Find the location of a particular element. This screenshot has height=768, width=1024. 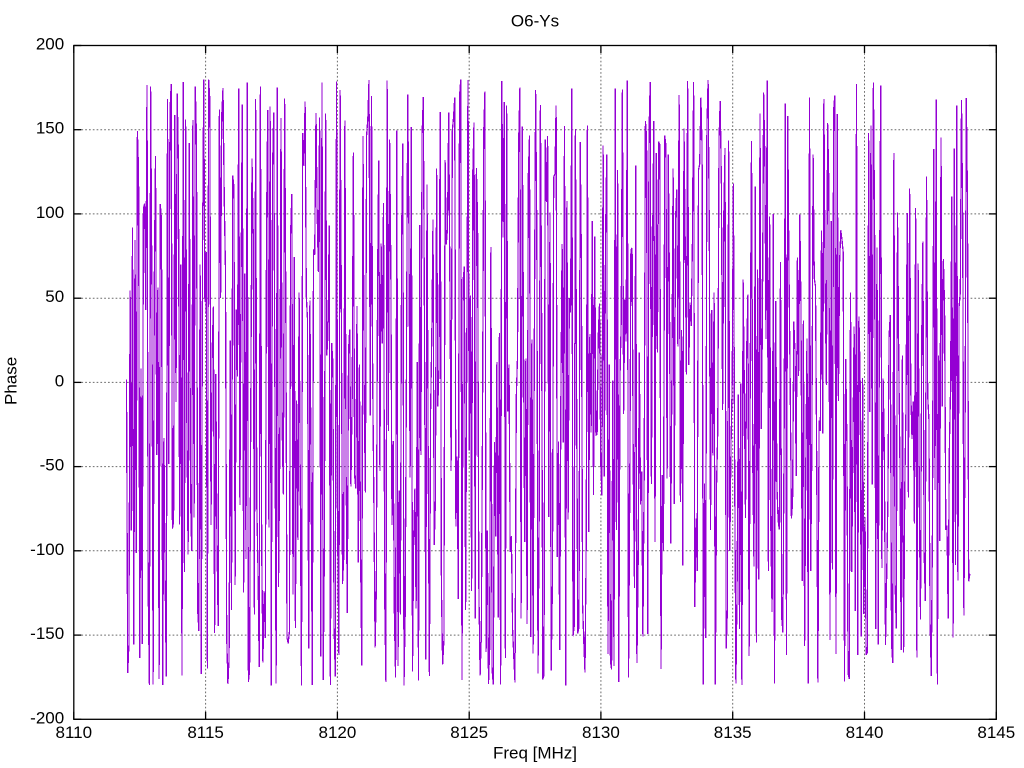

svg-text: O6-Ys is located at coordinates (535, 21).